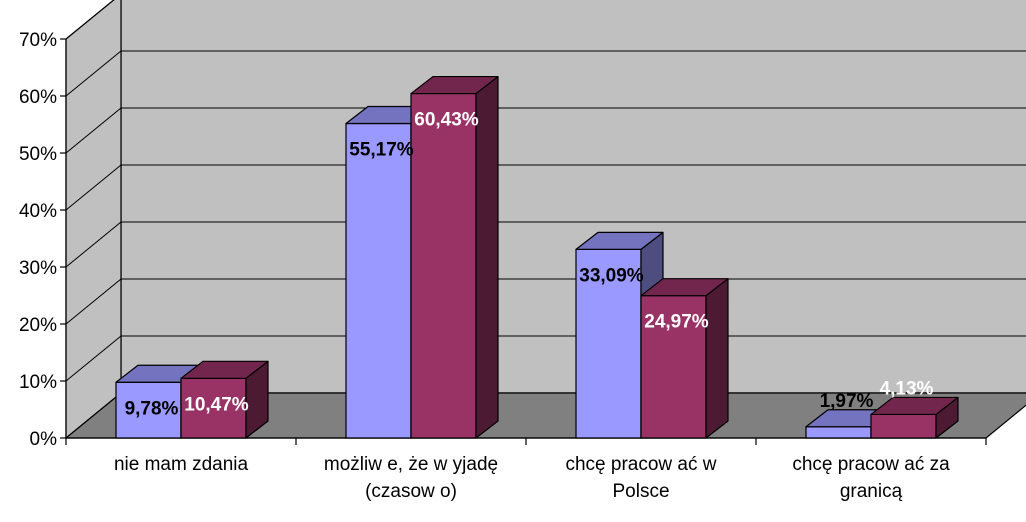 This screenshot has height=522, width=1026. What do you see at coordinates (640, 491) in the screenshot?
I see `x-category-label: Polsce` at bounding box center [640, 491].